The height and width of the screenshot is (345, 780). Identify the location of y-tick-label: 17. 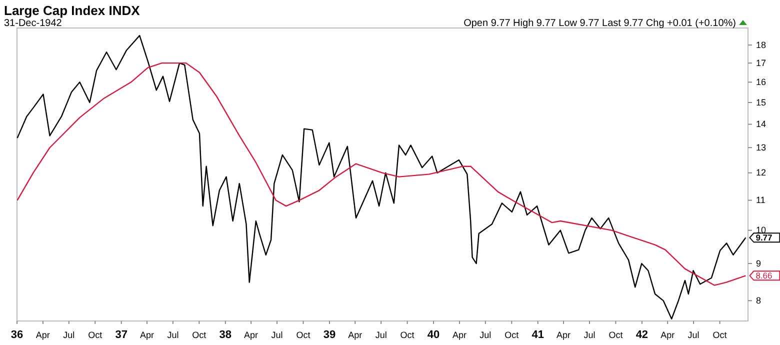
(761, 63).